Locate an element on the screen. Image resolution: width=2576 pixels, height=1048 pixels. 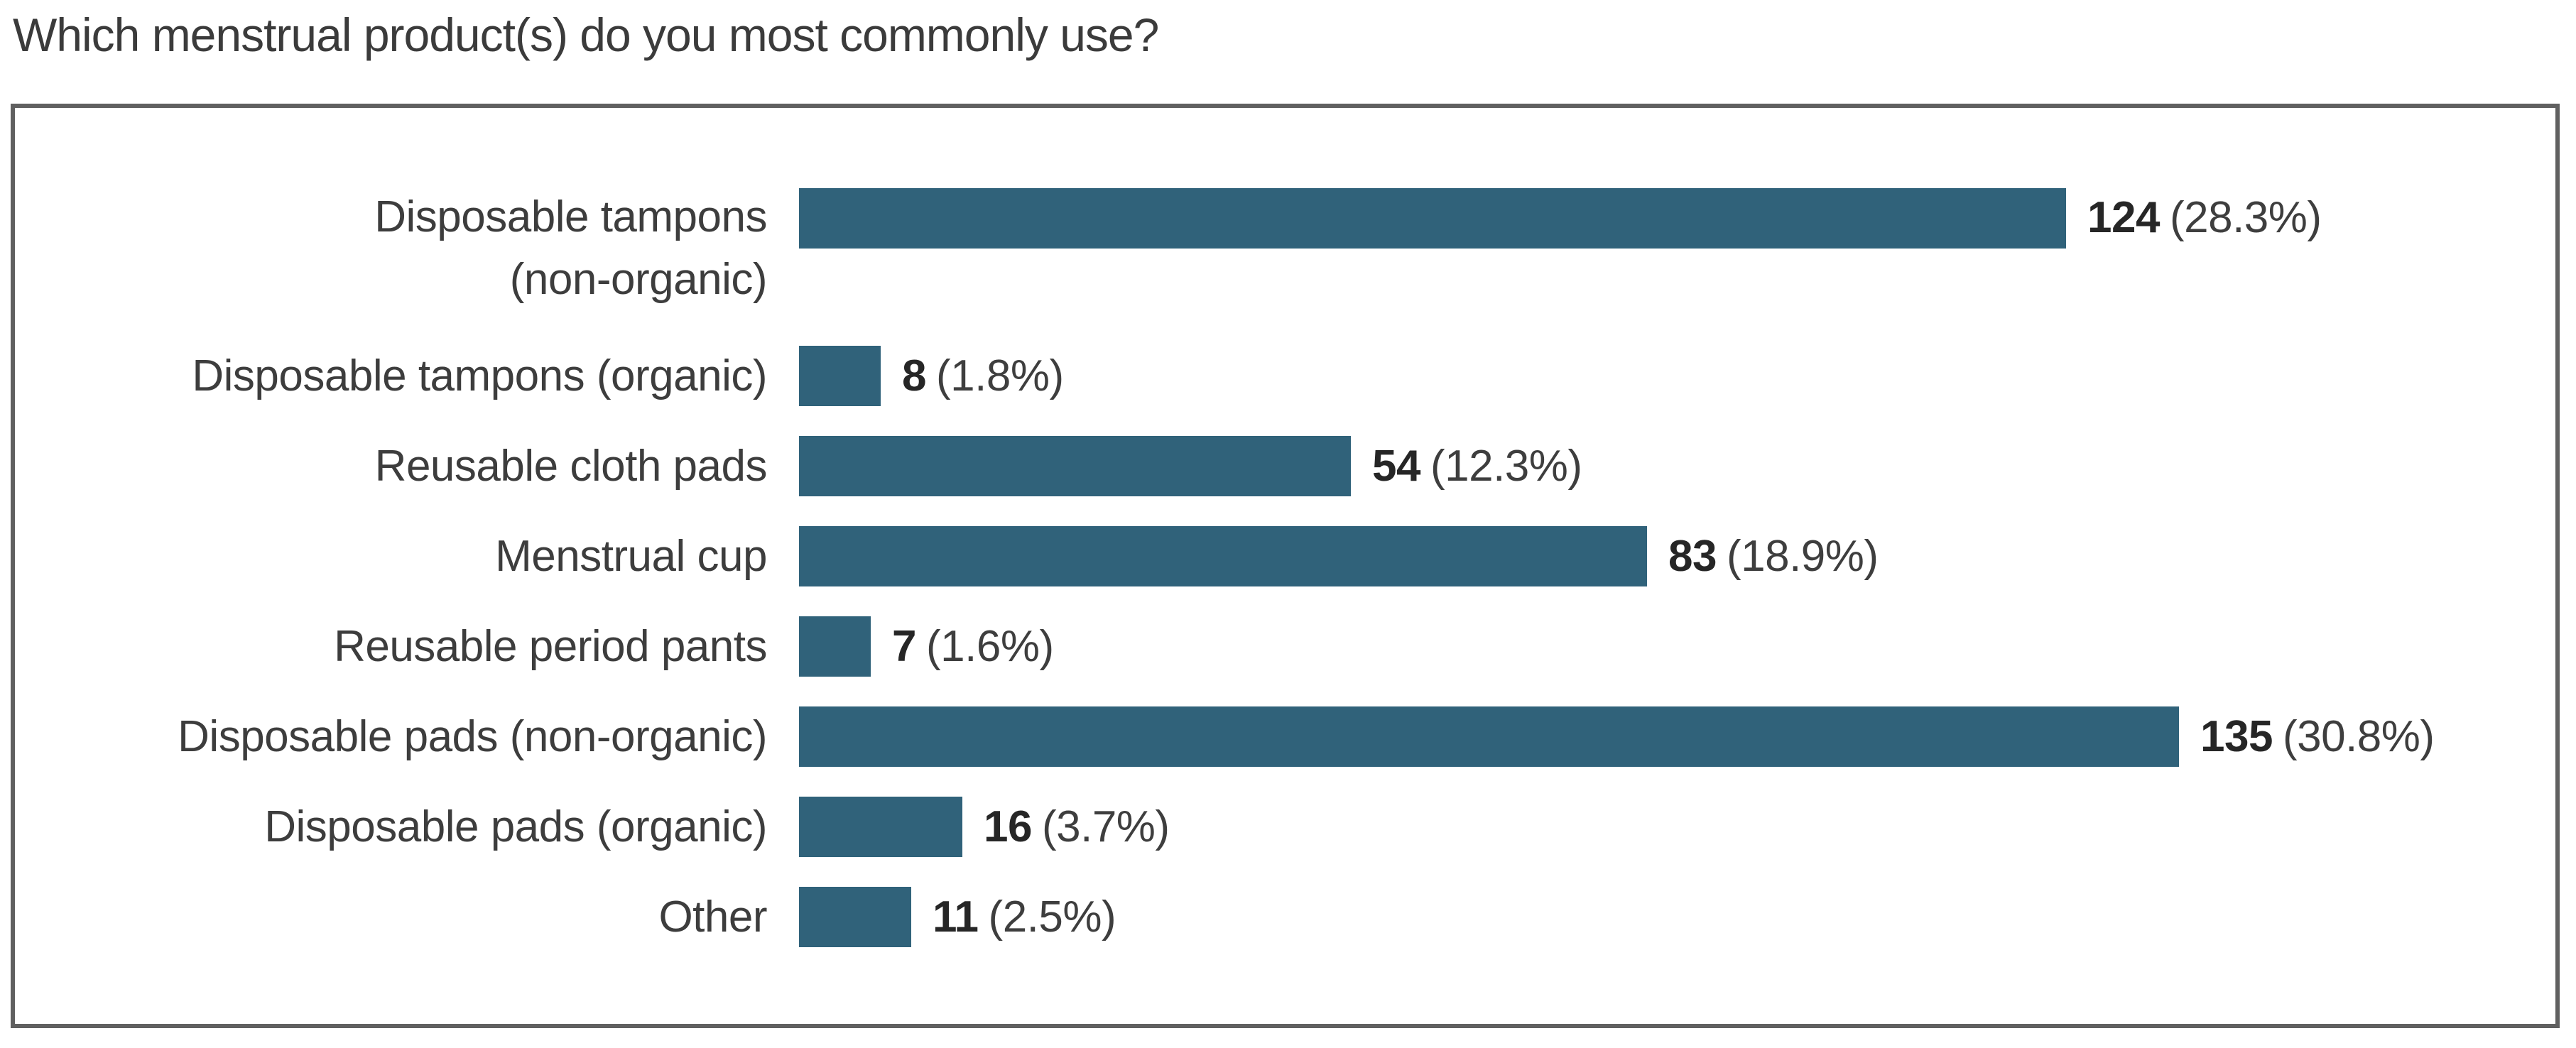
value-label: 83 (18.9%) is located at coordinates (1773, 556).